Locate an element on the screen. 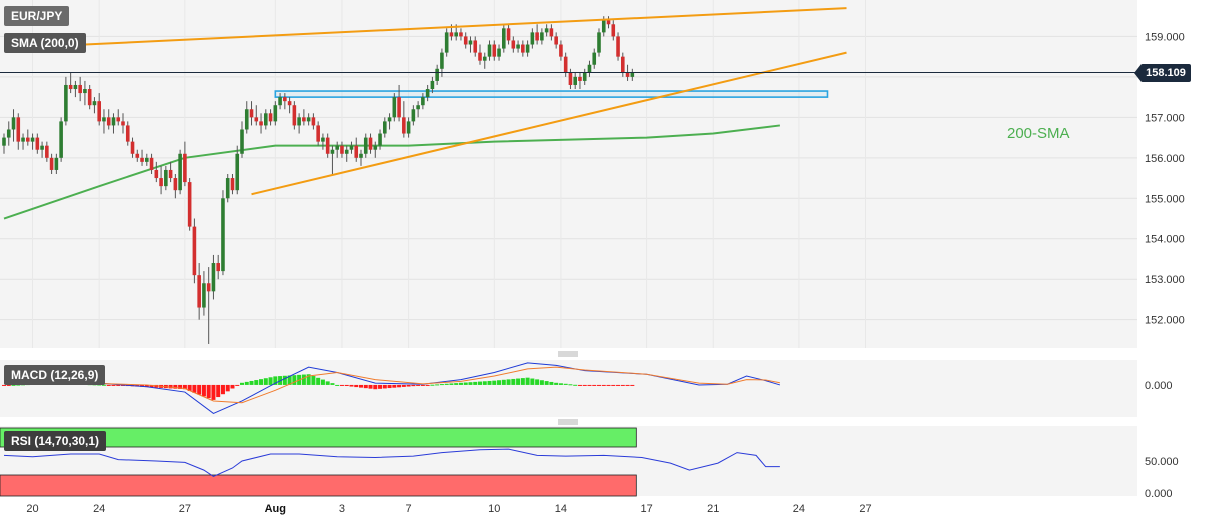 The width and height of the screenshot is (1207, 521). price-tick-label: 154.000 is located at coordinates (1165, 240).